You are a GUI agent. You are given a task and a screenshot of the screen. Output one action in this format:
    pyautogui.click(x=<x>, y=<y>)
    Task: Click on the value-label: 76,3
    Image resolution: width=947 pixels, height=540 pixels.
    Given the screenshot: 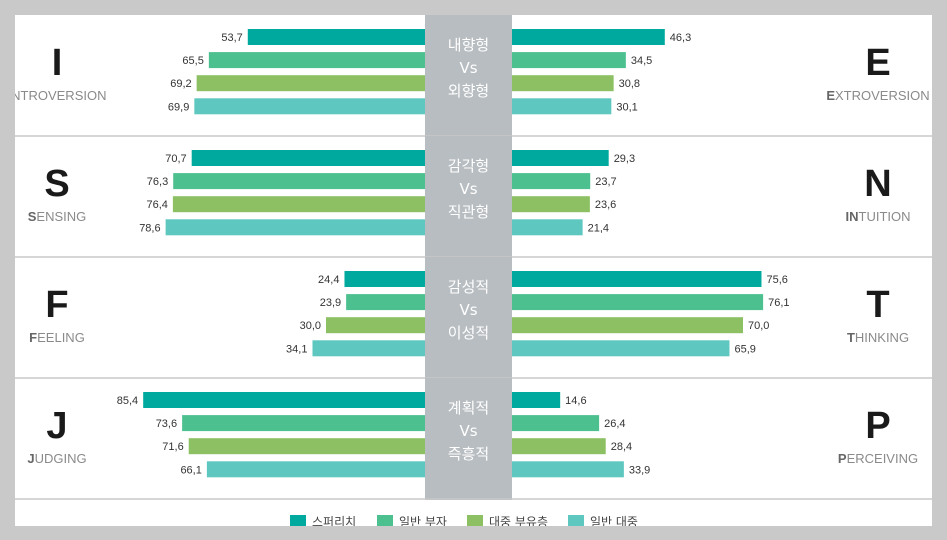 What is the action you would take?
    pyautogui.click(x=157, y=182)
    